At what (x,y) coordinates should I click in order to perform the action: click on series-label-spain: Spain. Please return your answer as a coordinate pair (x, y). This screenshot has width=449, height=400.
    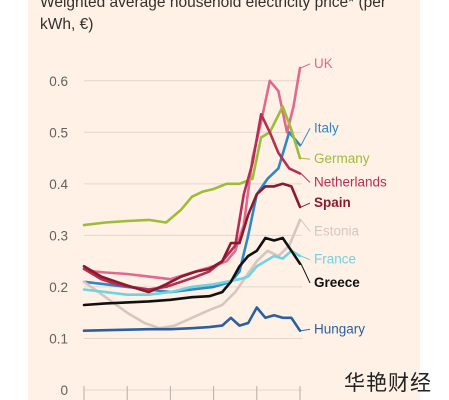
    Looking at the image, I should click on (332, 202).